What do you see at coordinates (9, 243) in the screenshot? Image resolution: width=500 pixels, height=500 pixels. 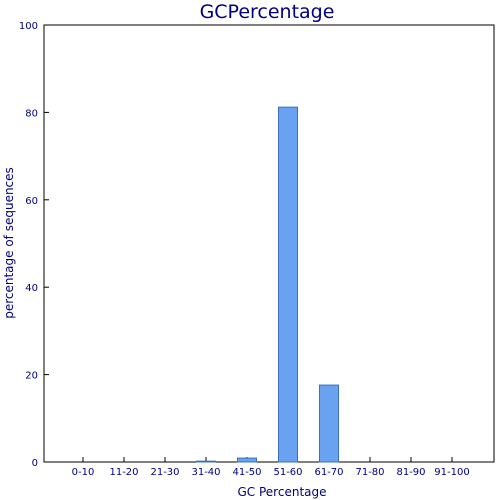 I see `y-axis-label: percentage of sequences` at bounding box center [9, 243].